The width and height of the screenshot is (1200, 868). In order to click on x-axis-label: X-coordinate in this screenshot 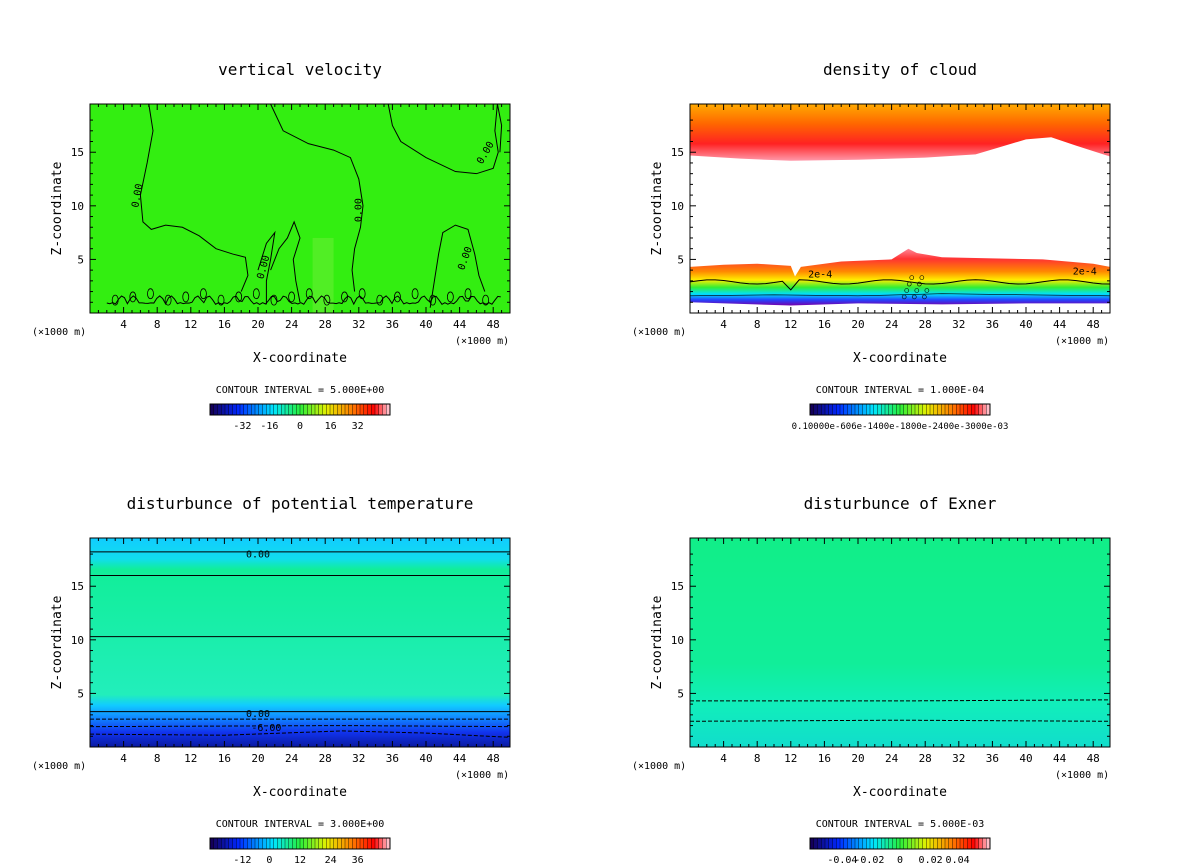, I will do `click(300, 358)`.